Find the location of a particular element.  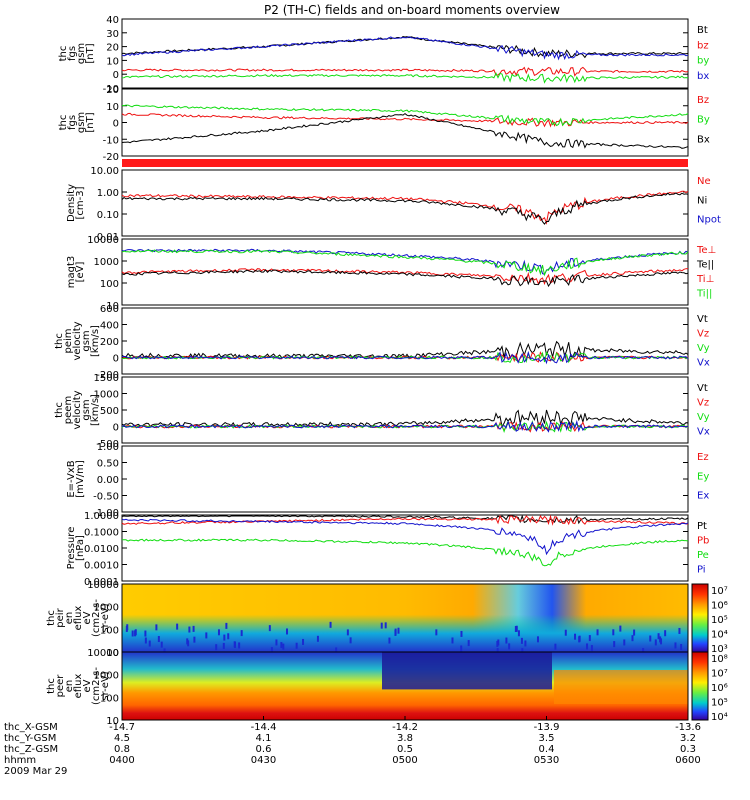

x-tick-label: 0.8 is located at coordinates (122, 749).